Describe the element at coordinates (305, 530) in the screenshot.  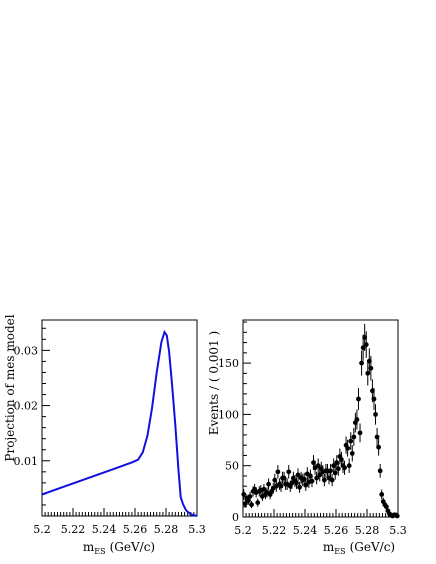
I see `x-tick-label: 5.24` at that location.